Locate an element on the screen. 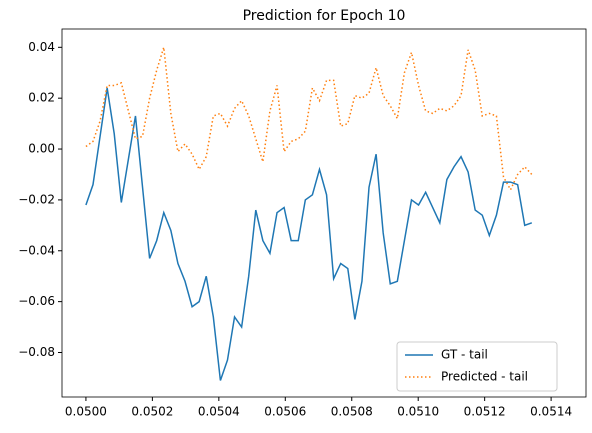 This screenshot has width=592, height=433. x-tick-label: 0.0504 is located at coordinates (219, 412).